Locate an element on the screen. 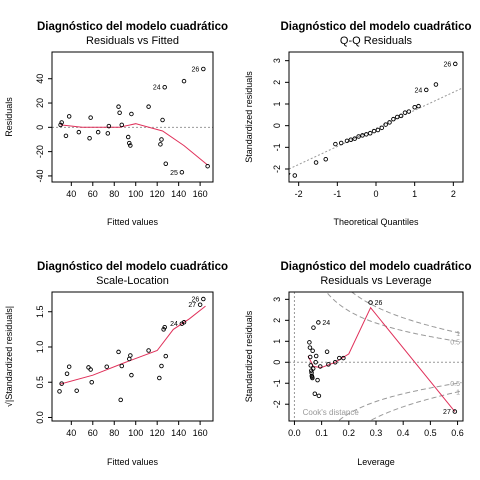 The width and height of the screenshot is (480, 480). y-tick-label: 2 is located at coordinates (277, 82).